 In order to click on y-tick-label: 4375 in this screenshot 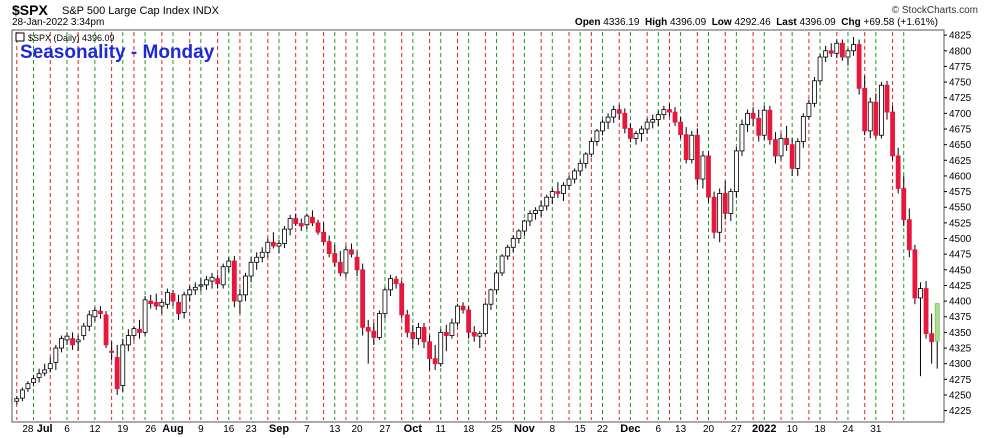, I will do `click(960, 317)`.